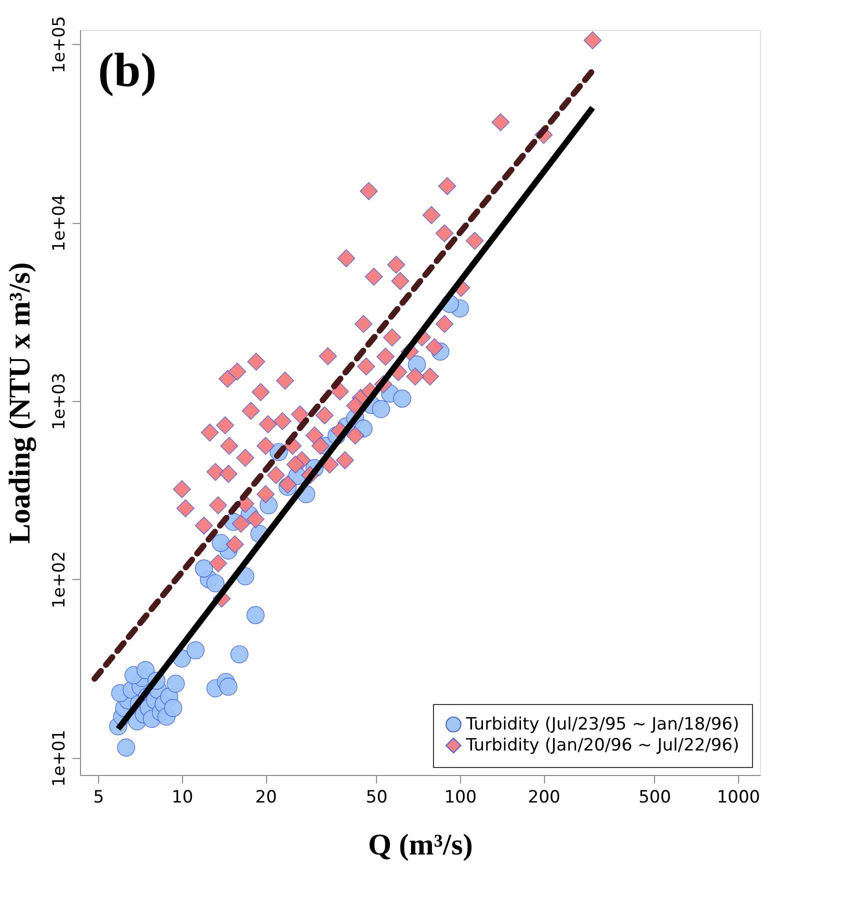 The height and width of the screenshot is (909, 842). I want to click on y-tick-label: 1e+01, so click(60, 758).